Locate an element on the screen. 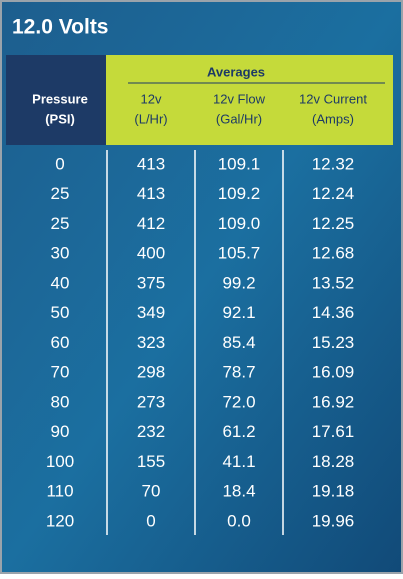  cell: 109.1 is located at coordinates (239, 163).